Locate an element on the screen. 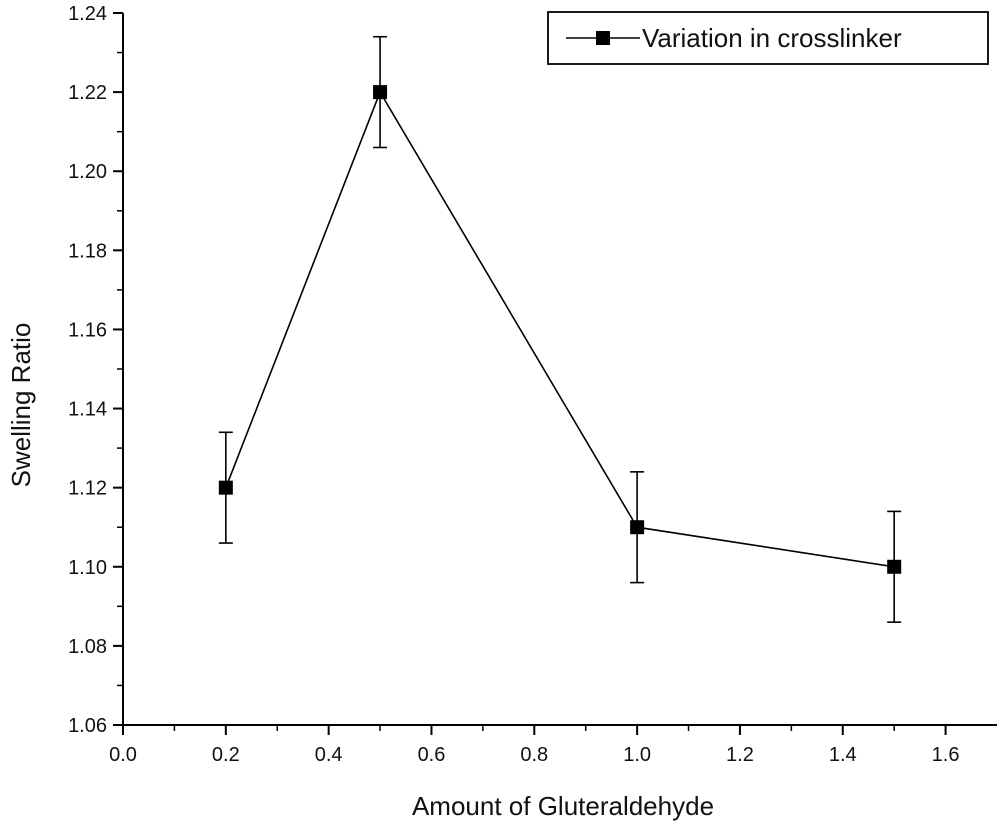  x-tick-label: 1.4 is located at coordinates (843, 755).